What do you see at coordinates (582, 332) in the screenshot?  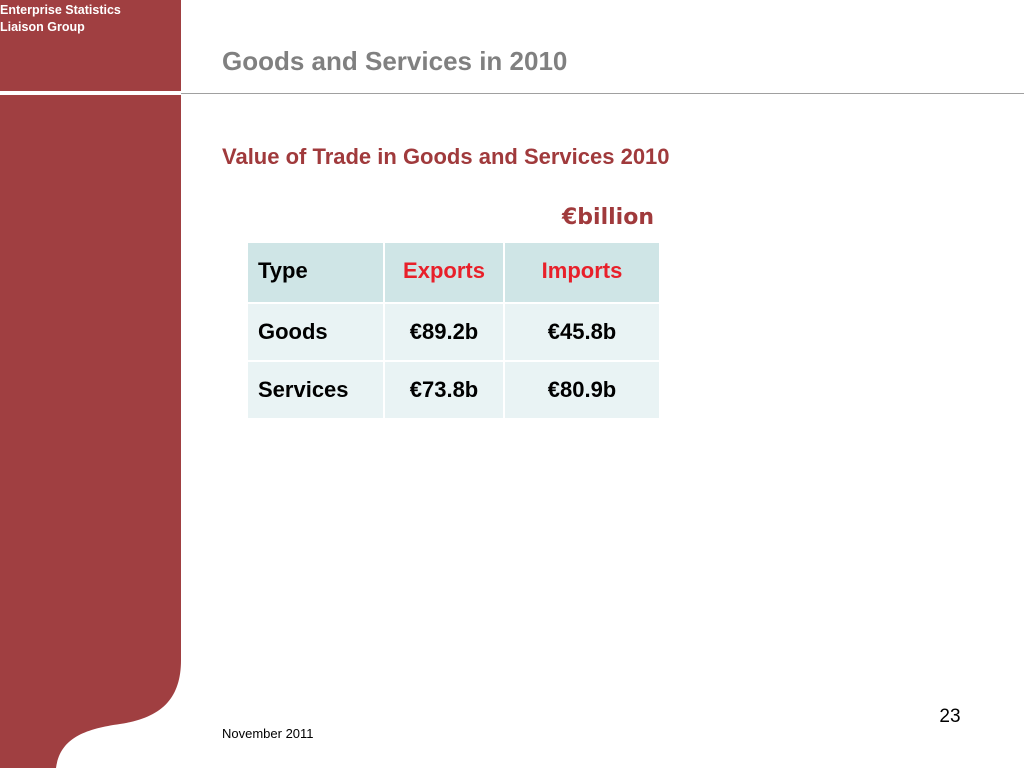 I see `row-imports-cell: €45.8b` at bounding box center [582, 332].